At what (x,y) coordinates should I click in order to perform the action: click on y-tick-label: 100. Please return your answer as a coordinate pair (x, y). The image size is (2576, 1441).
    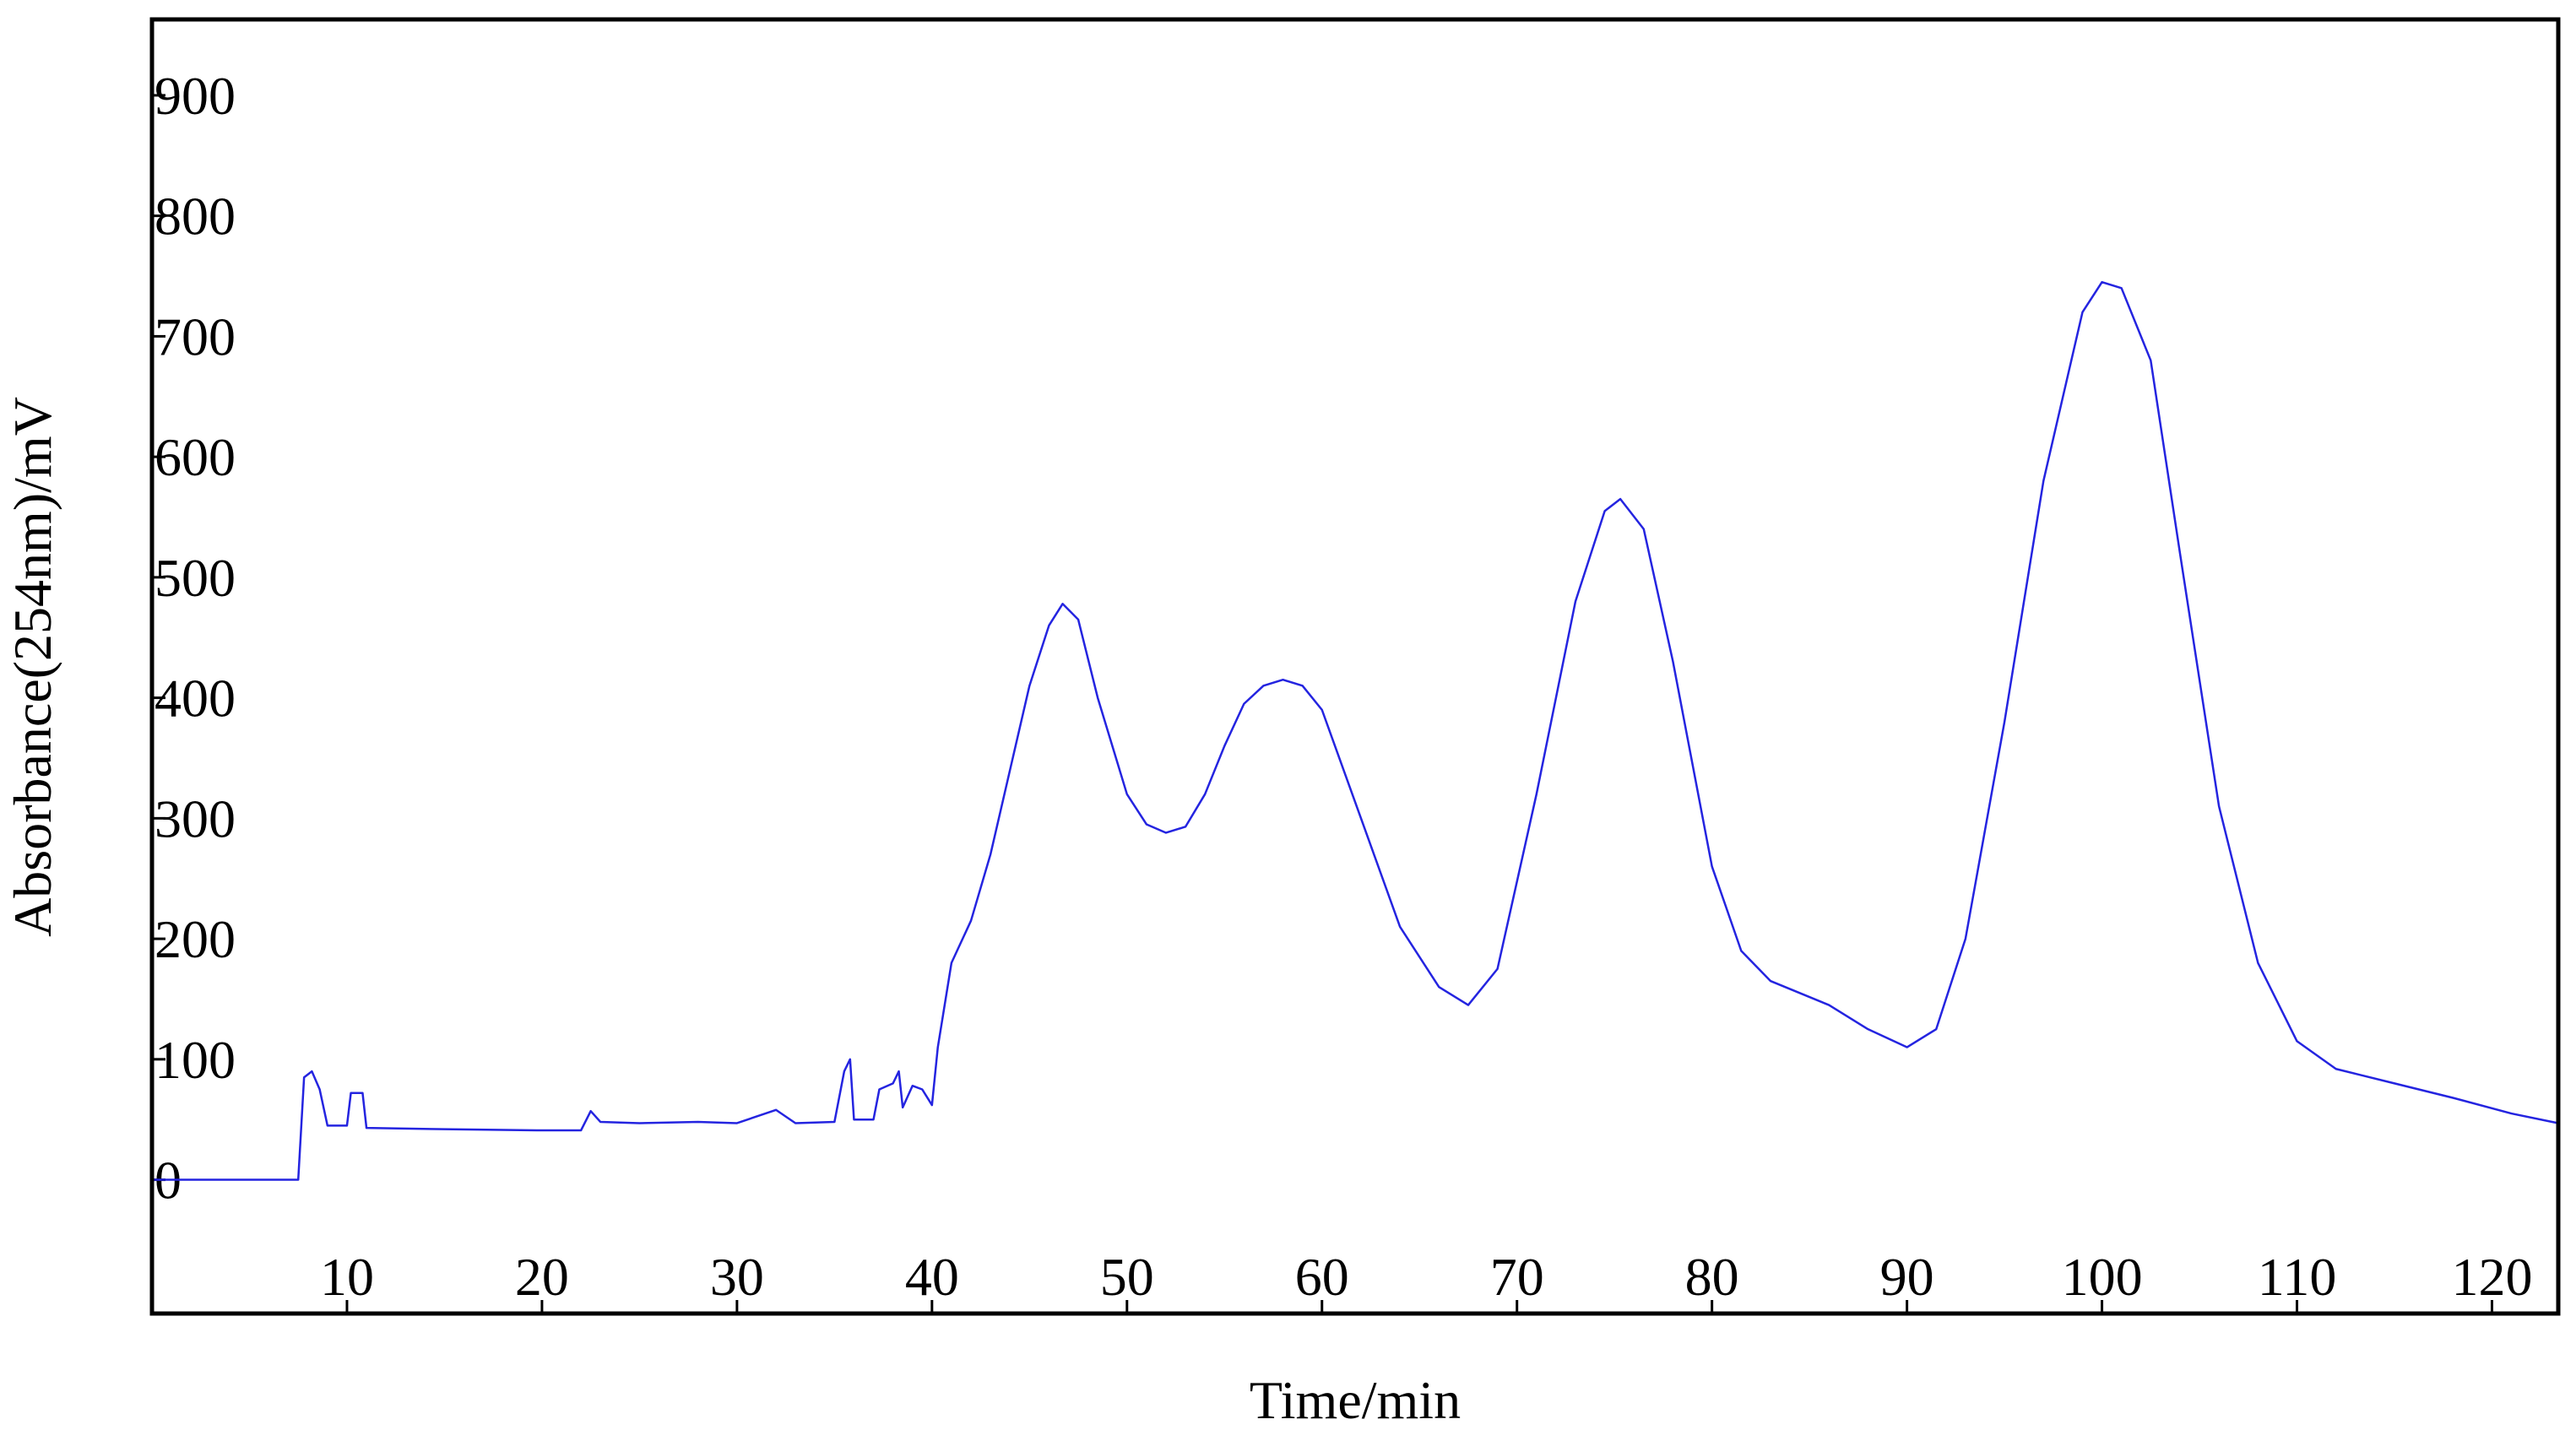
    Looking at the image, I should click on (195, 1060).